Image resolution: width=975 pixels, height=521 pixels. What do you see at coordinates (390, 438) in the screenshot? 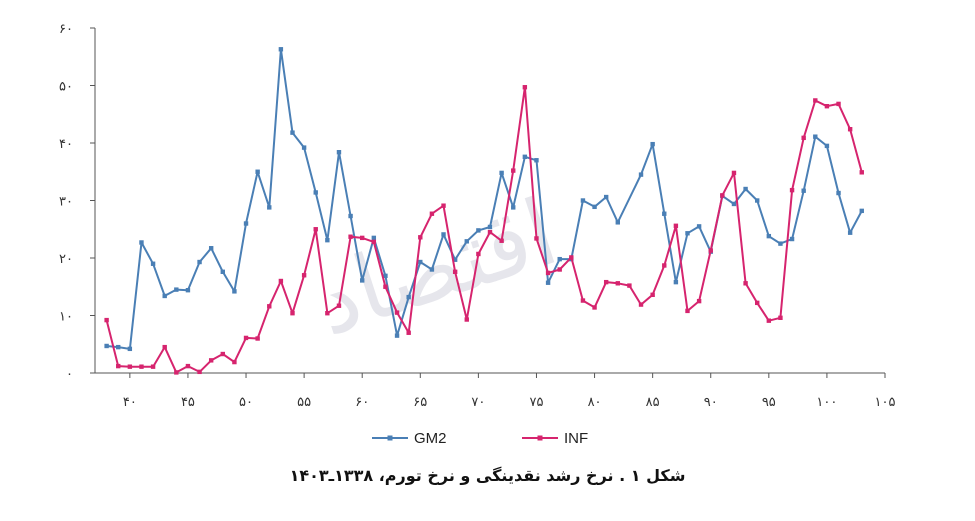
I see `legend-marker-gm2` at bounding box center [390, 438].